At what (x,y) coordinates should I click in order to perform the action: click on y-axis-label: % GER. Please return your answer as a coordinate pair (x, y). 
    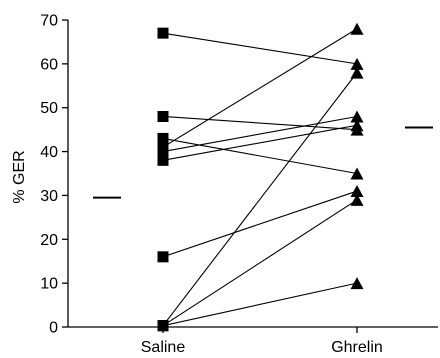
    Looking at the image, I should click on (19, 176).